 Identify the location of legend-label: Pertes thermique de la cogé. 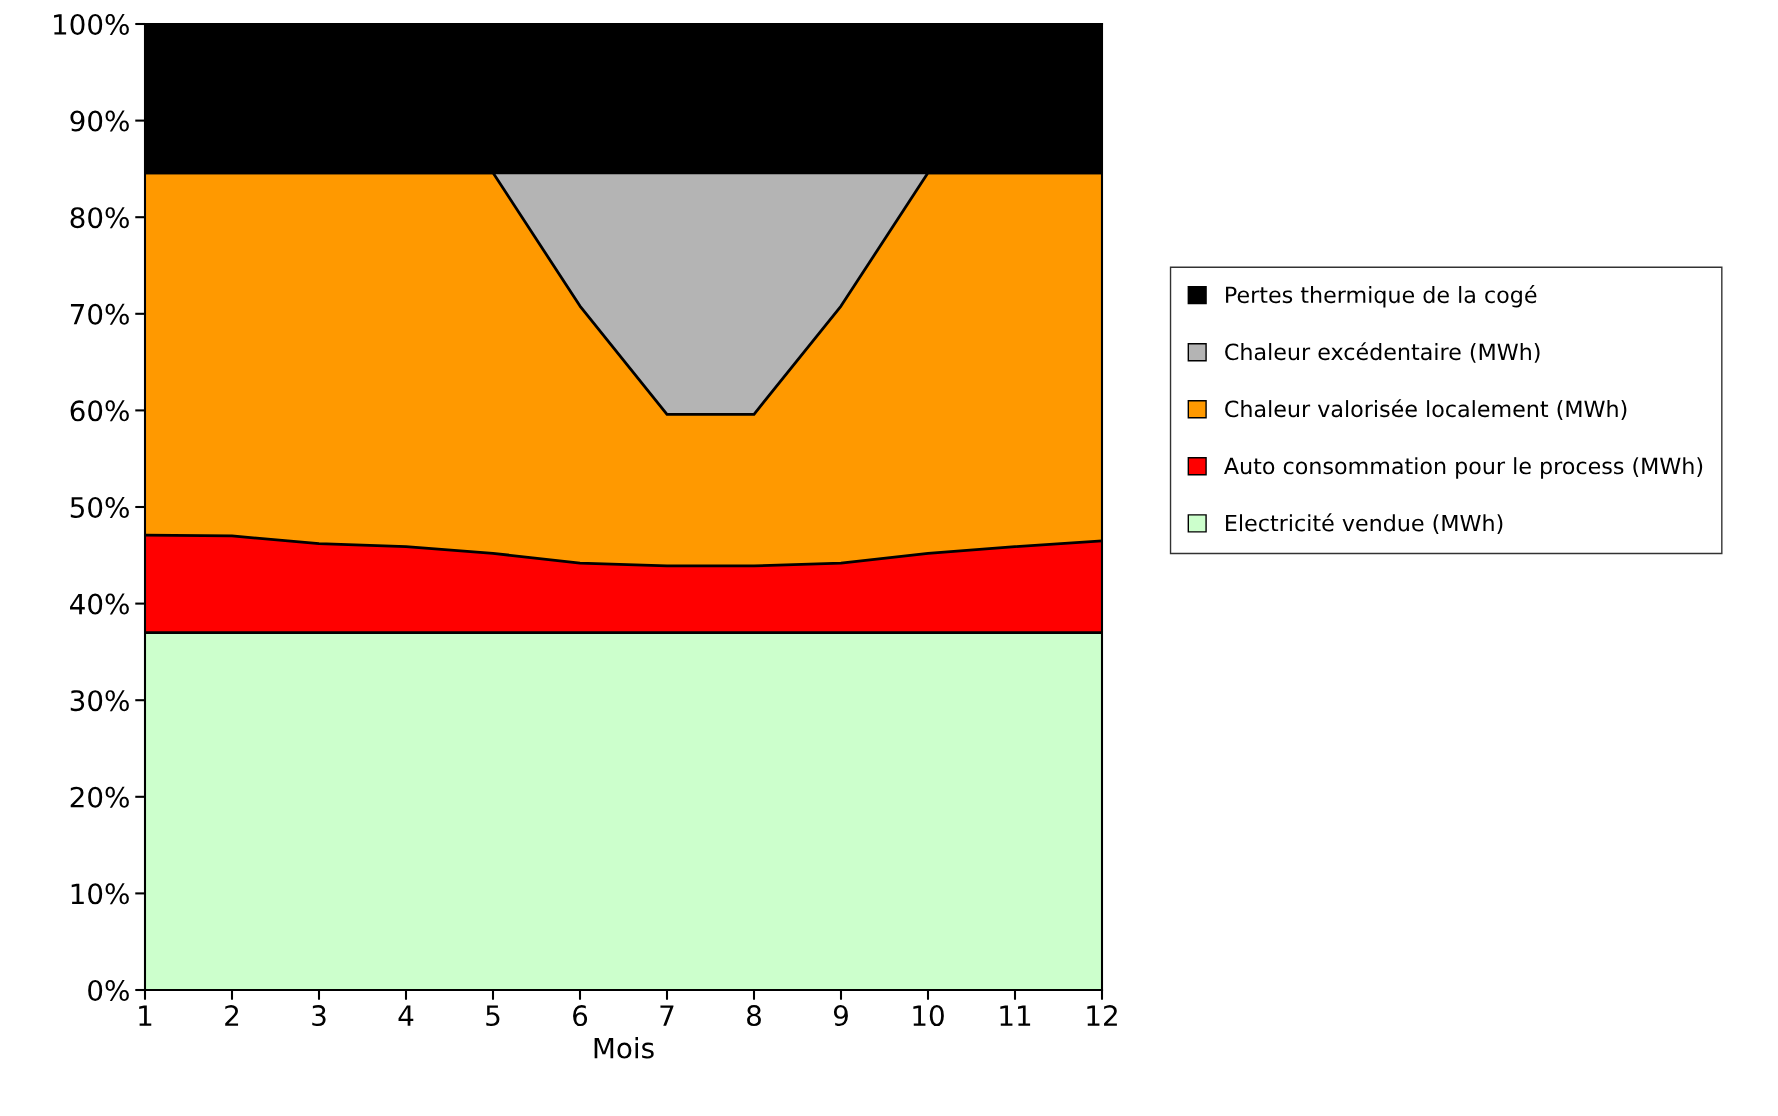
(1381, 296).